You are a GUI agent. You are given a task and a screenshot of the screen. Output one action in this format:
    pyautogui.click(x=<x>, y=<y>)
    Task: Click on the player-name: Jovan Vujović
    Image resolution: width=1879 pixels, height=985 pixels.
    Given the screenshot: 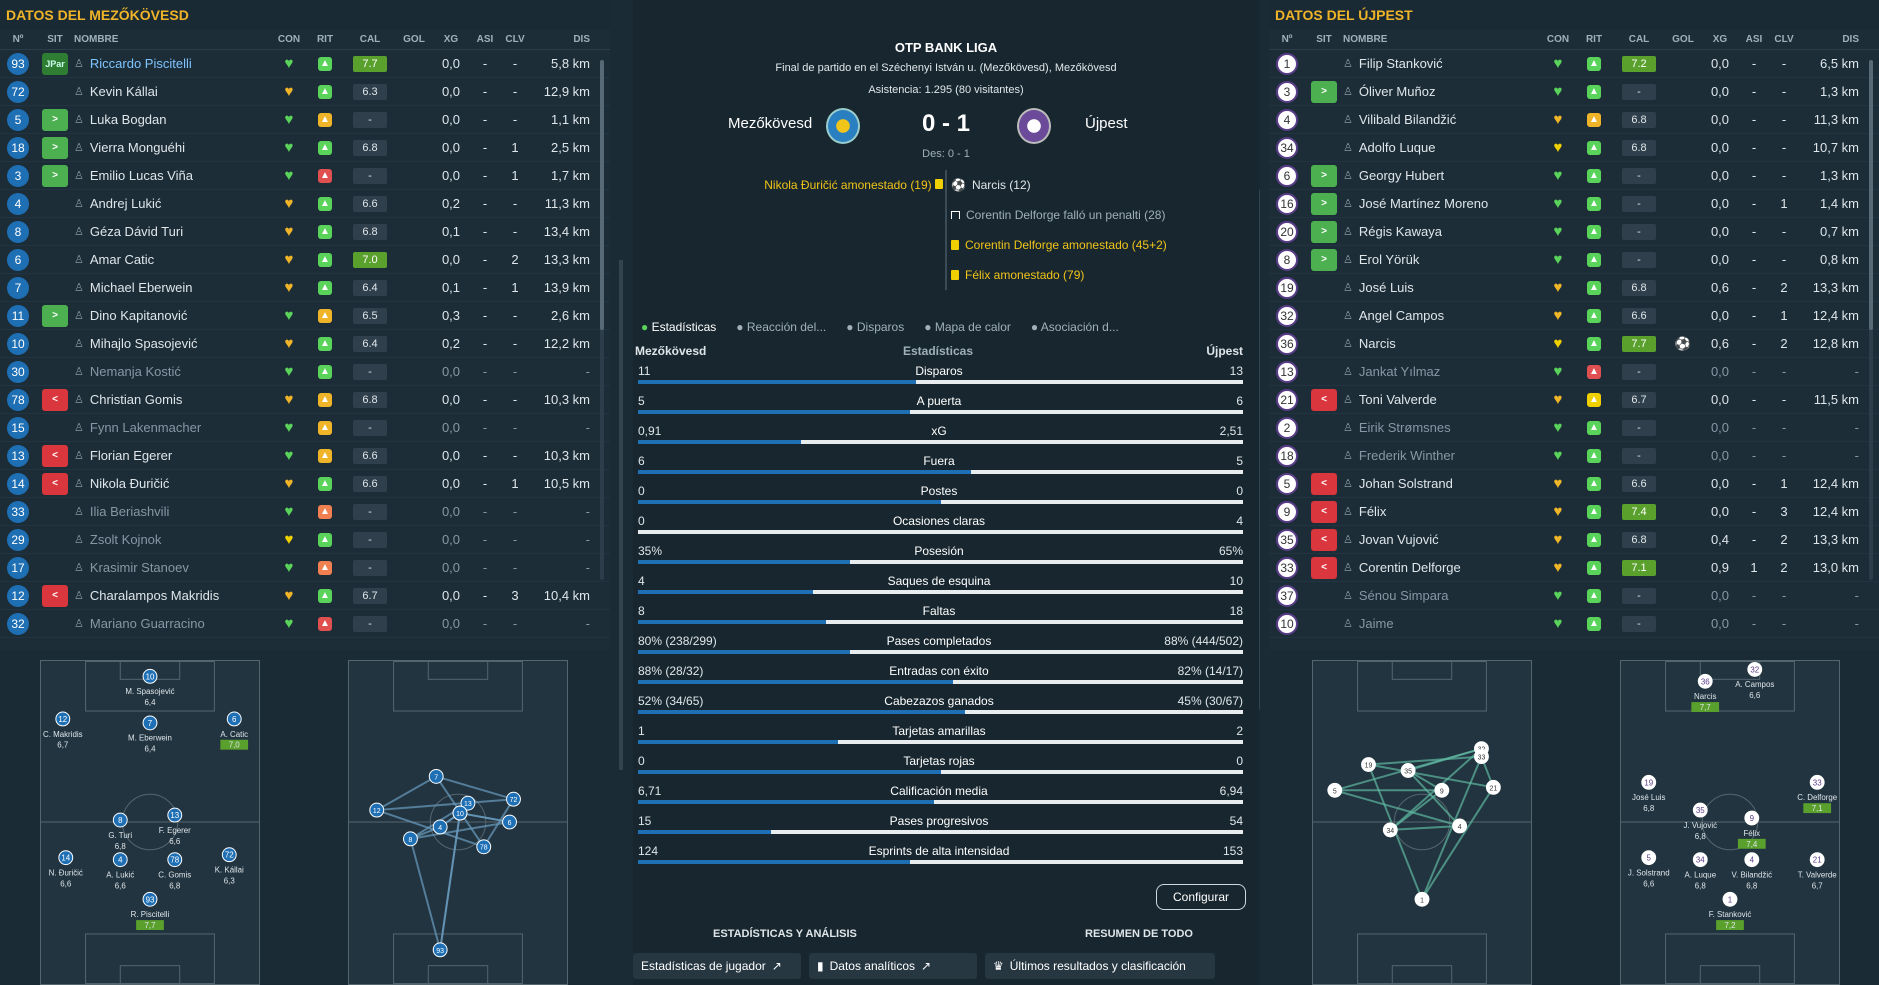 What is the action you would take?
    pyautogui.click(x=1398, y=539)
    